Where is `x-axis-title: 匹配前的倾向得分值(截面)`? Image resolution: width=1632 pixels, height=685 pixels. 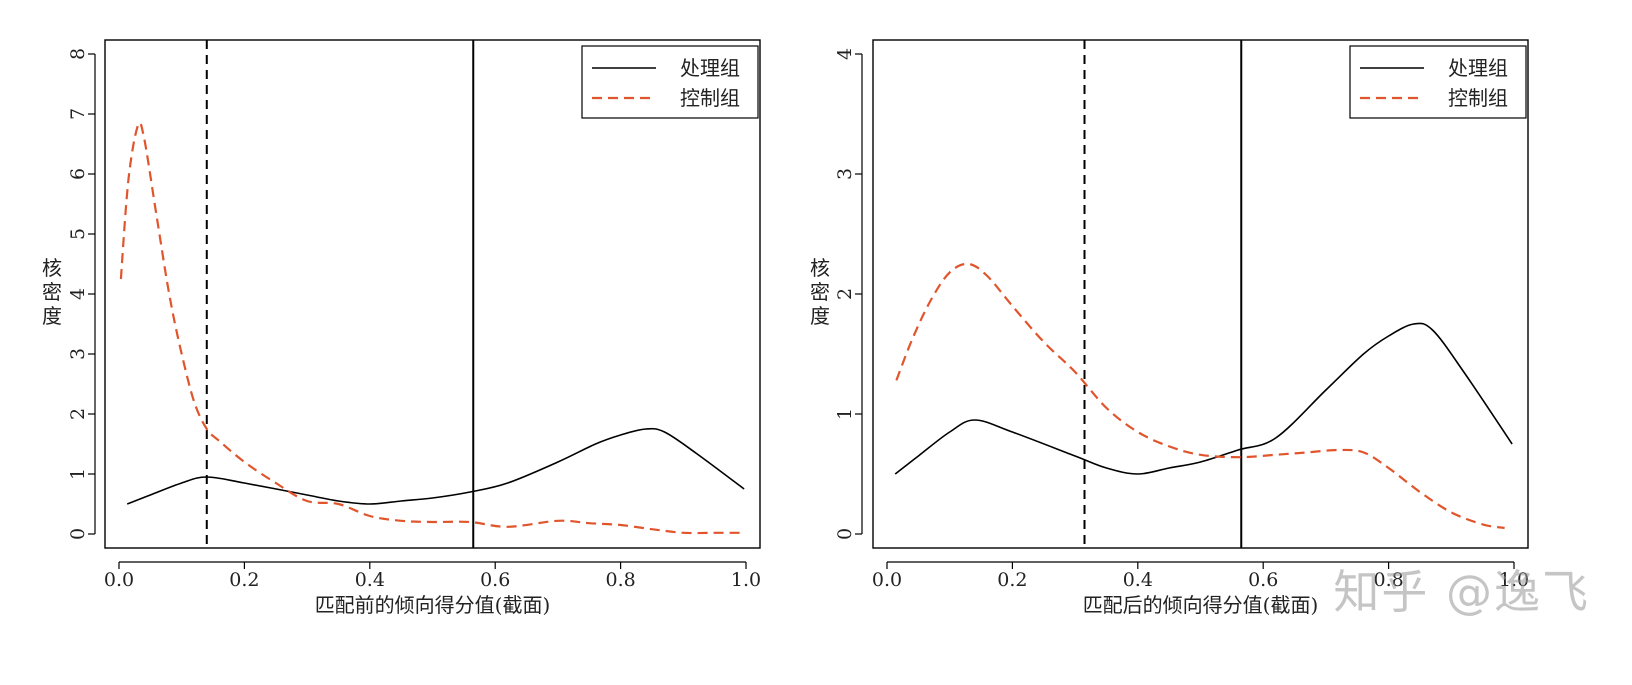 x-axis-title: 匹配前的倾向得分值(截面) is located at coordinates (433, 605).